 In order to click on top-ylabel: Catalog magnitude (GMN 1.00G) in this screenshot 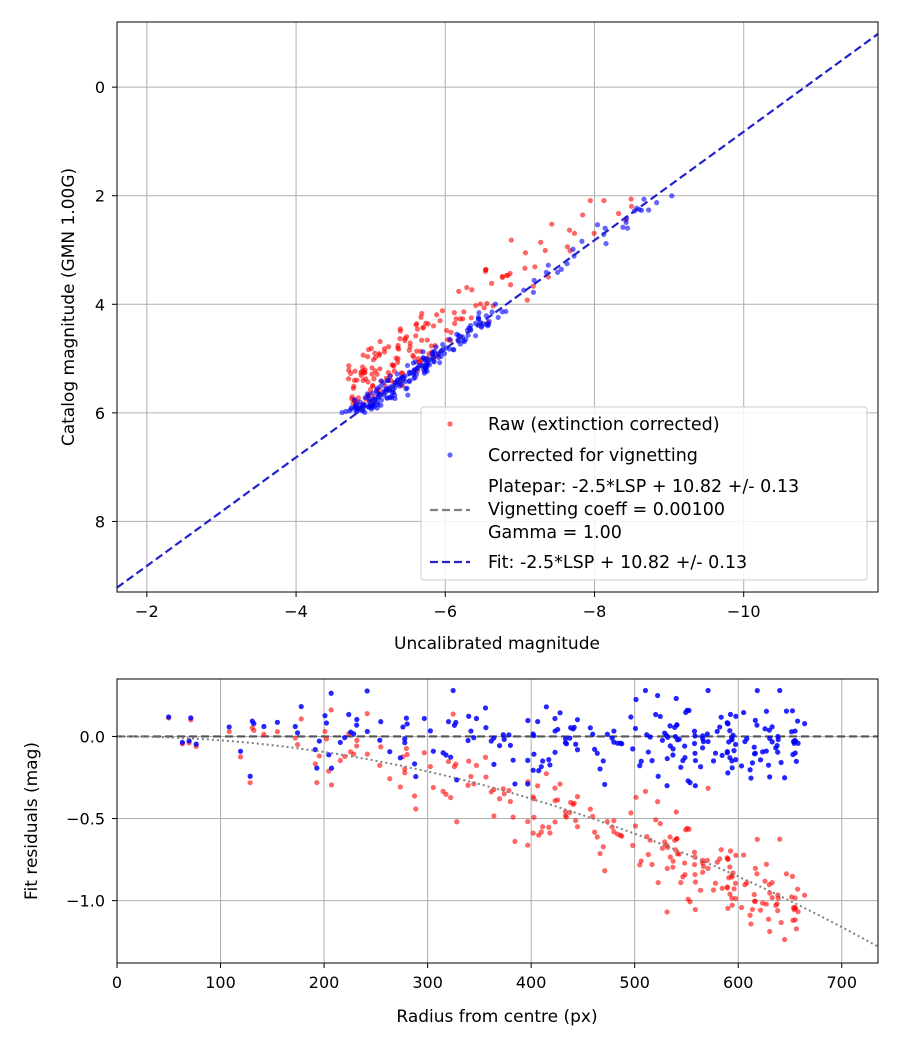, I will do `click(69, 307)`.